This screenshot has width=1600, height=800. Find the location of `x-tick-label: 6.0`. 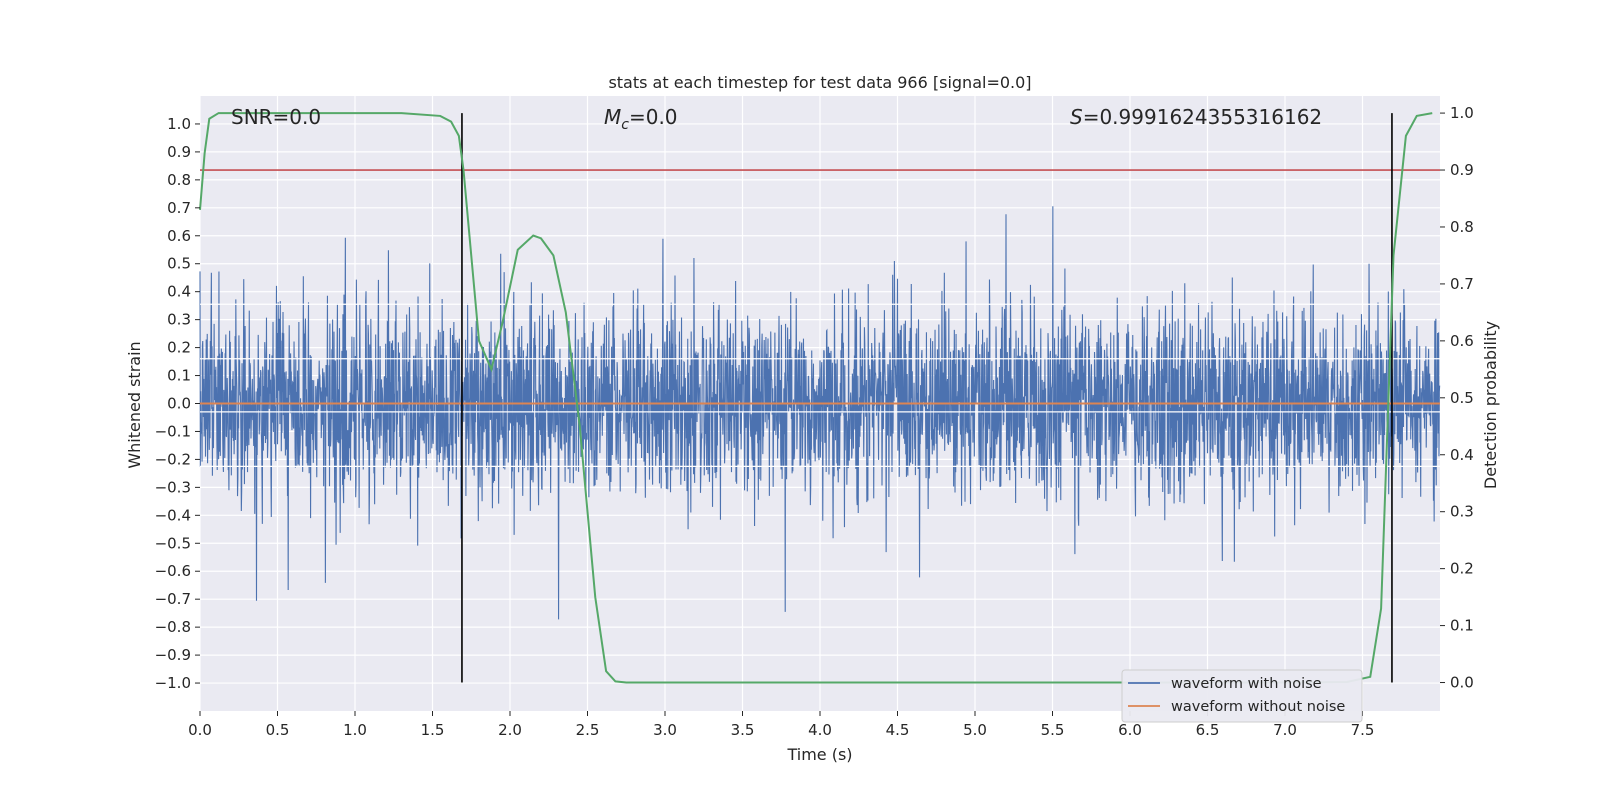

x-tick-label: 6.0 is located at coordinates (1130, 730).